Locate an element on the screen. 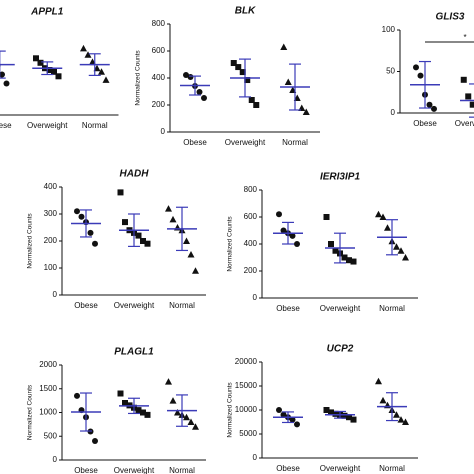 This screenshot has width=474, height=474. y-tick-label: 50 is located at coordinates (390, 71).